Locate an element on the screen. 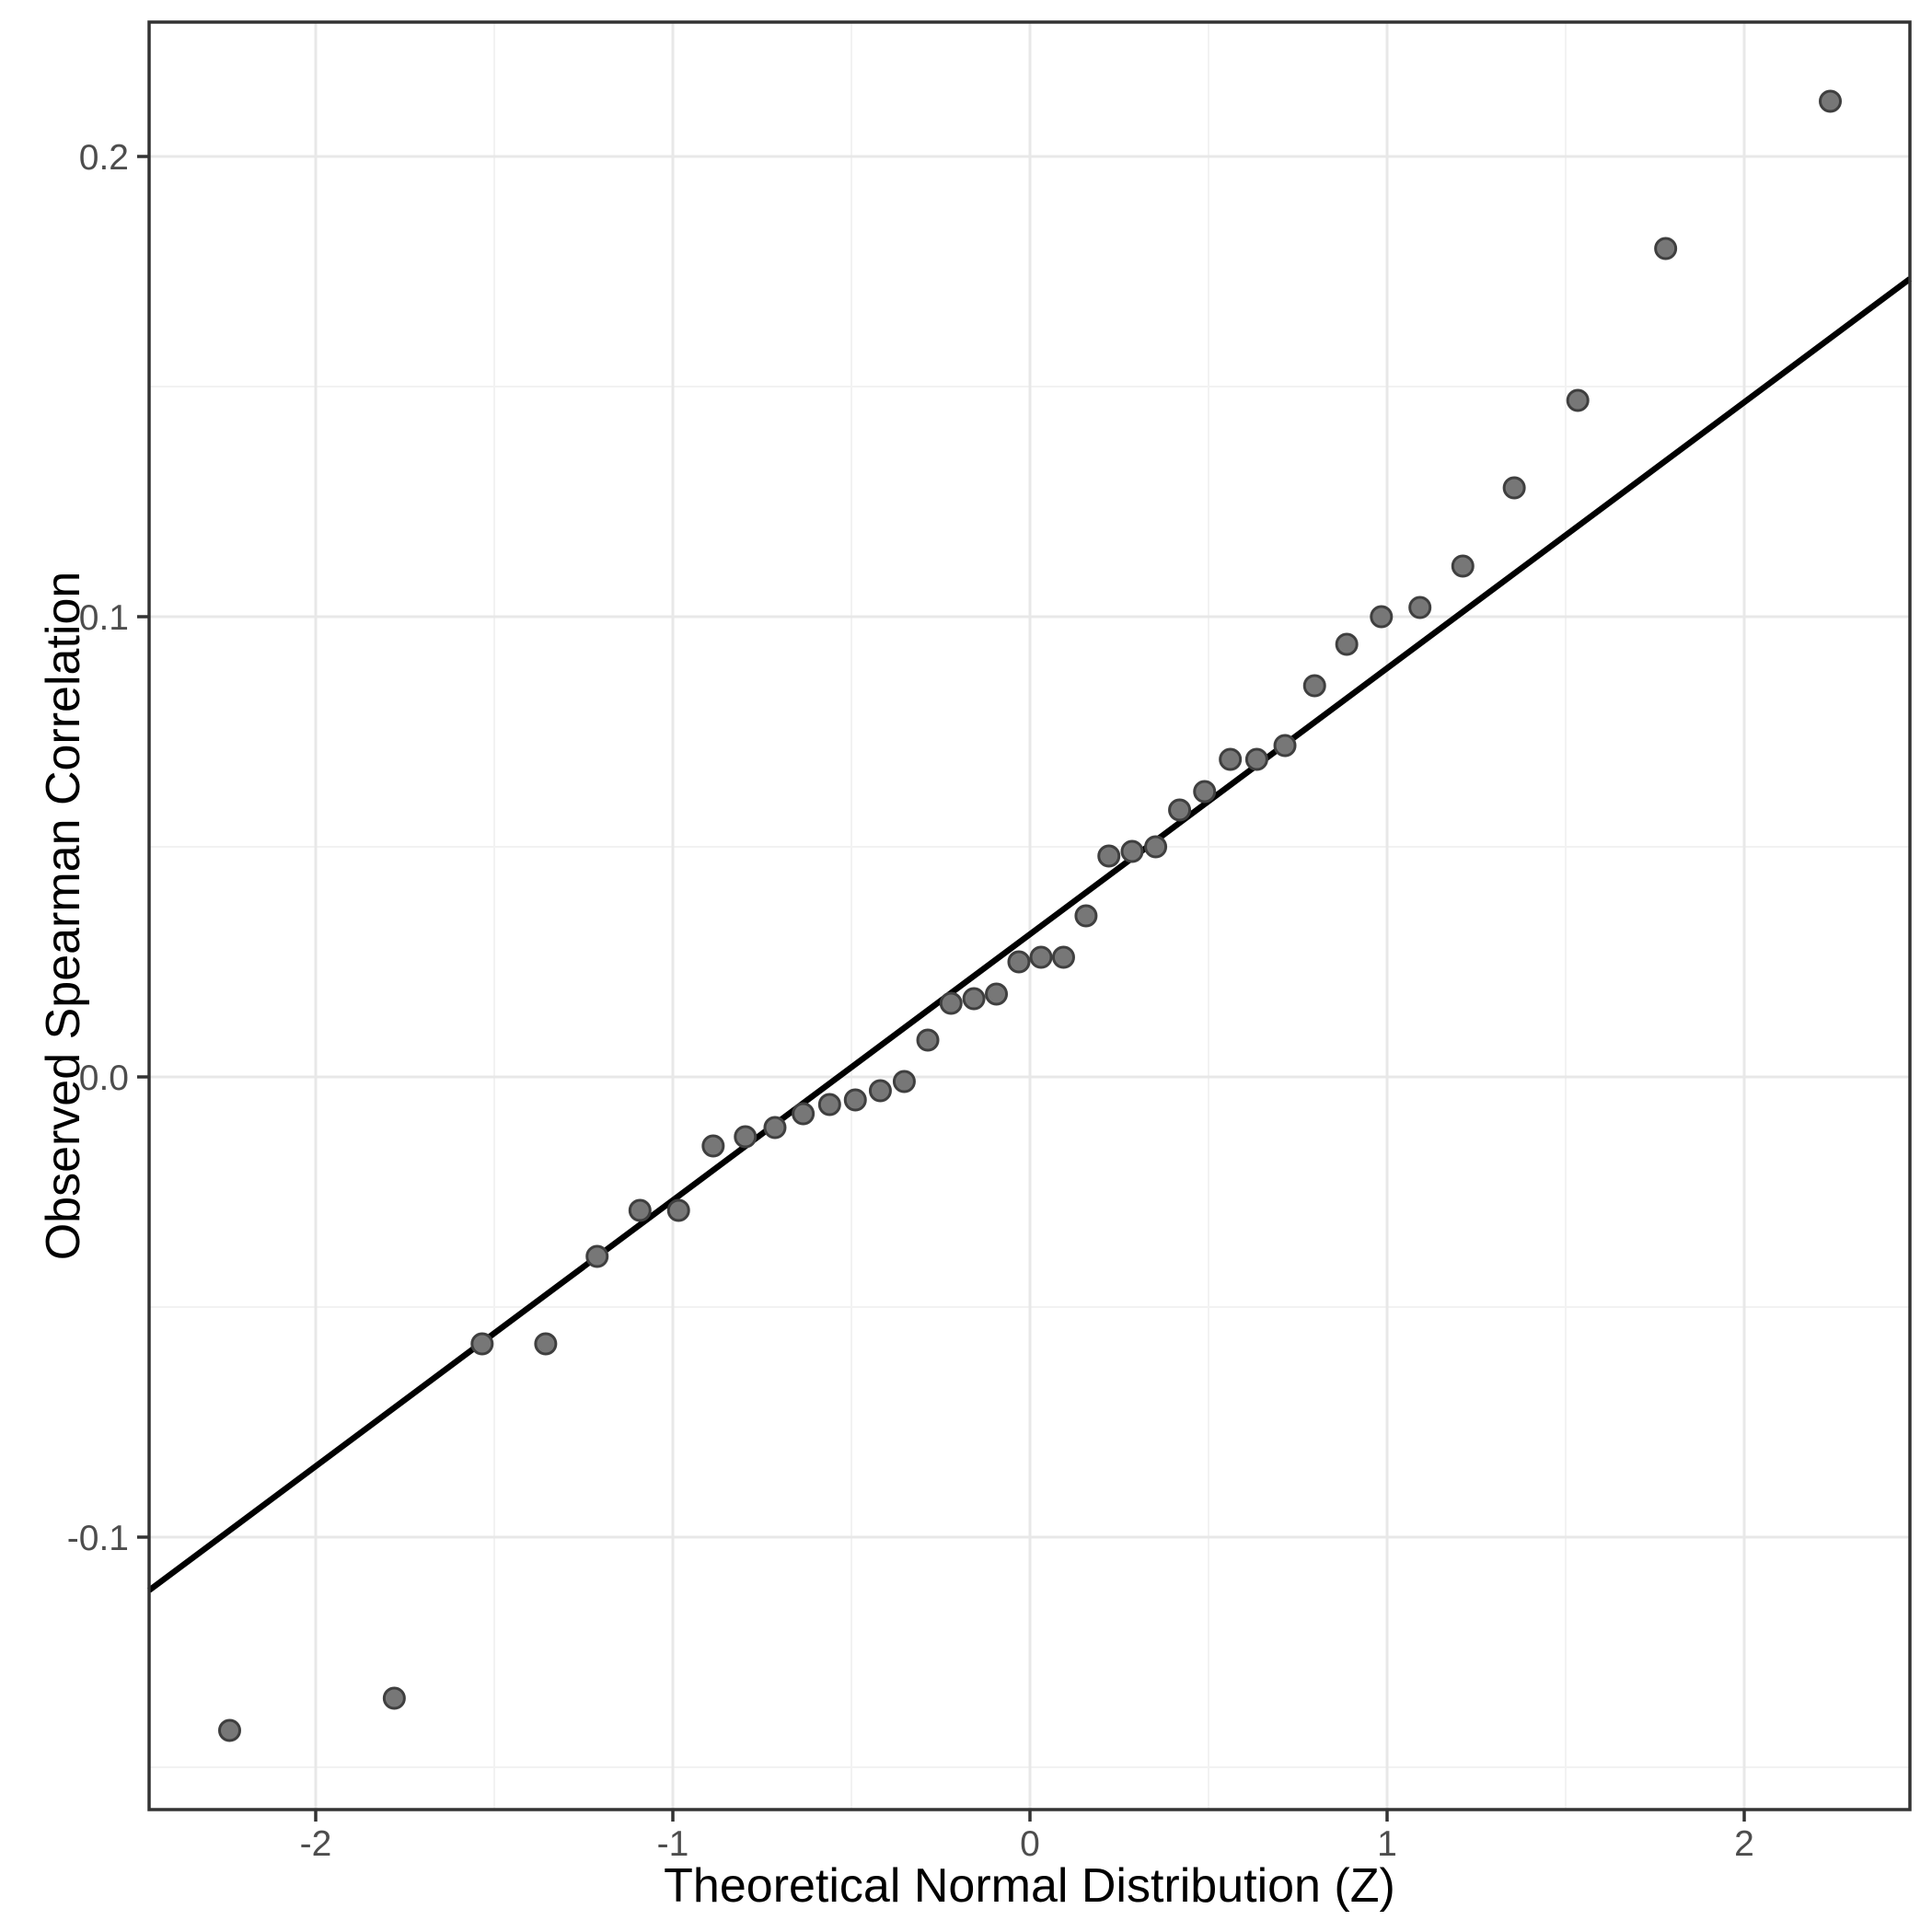  y-tick-label: 0.2 is located at coordinates (104, 158).